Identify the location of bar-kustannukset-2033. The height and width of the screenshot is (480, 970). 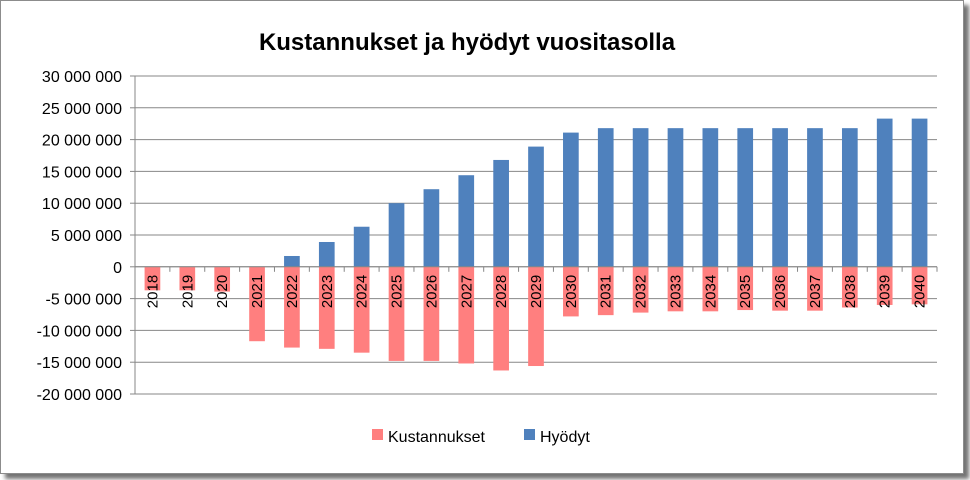
(675, 289).